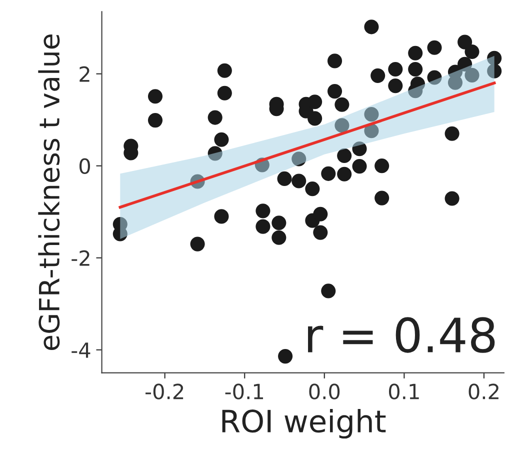 The height and width of the screenshot is (469, 509). I want to click on annotation: r = 0.48, so click(401, 335).